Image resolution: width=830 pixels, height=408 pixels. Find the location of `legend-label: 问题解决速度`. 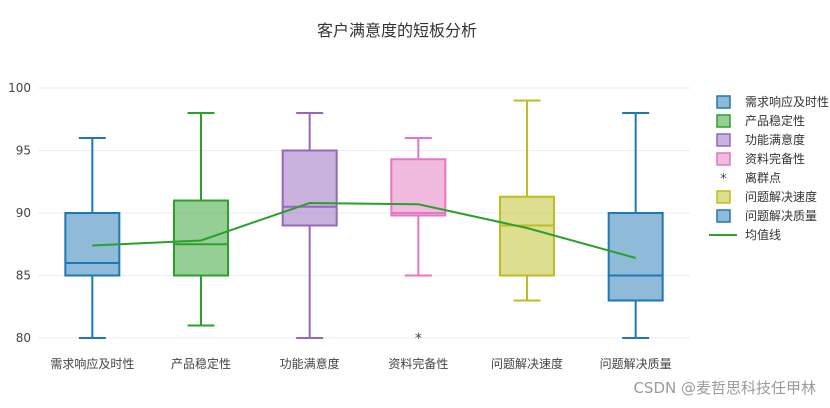

legend-label: 问题解决速度 is located at coordinates (781, 196).